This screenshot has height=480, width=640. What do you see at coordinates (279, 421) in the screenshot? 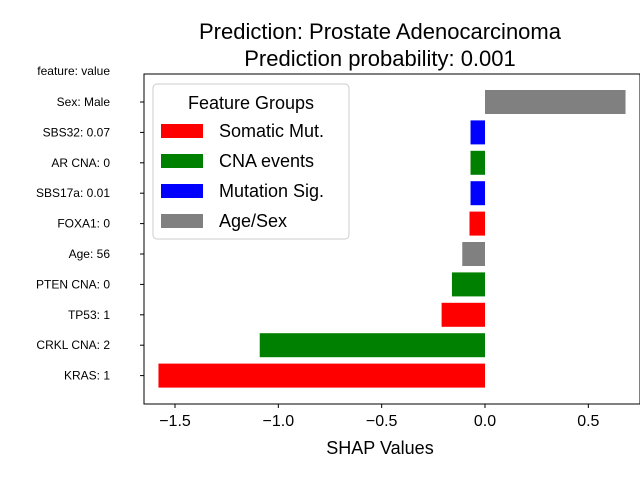
I see `x-tick-label-1: −1.0` at bounding box center [279, 421].